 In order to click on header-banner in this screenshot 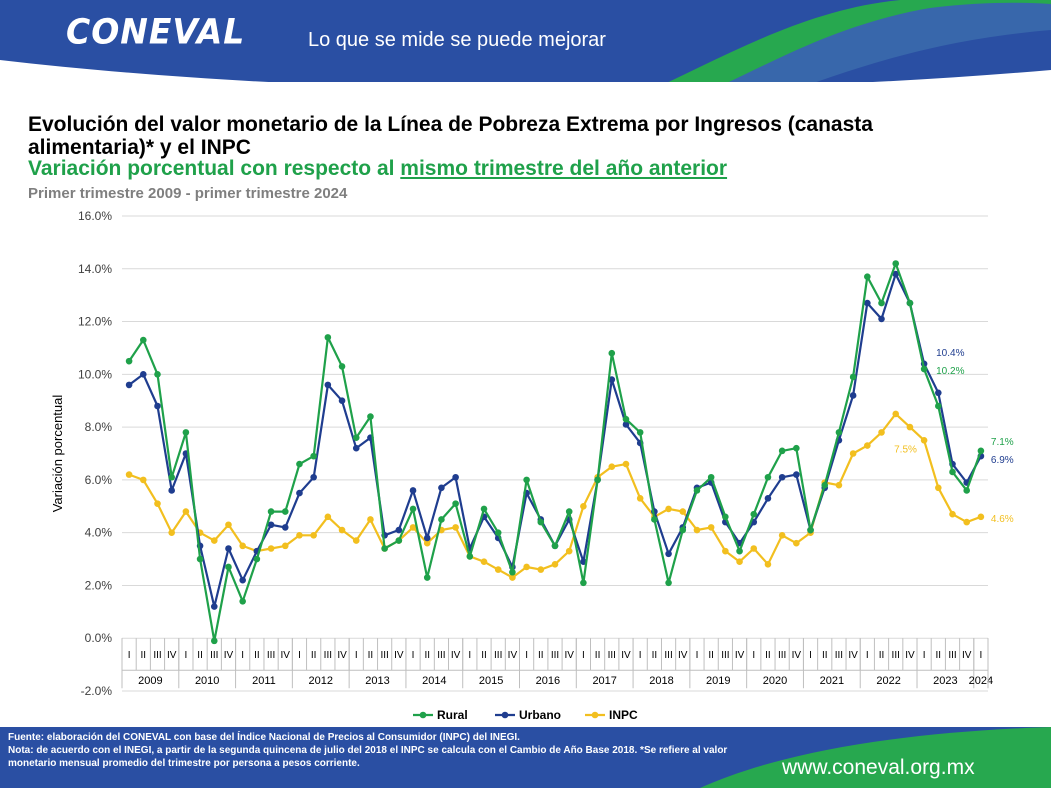, I will do `click(525, 47)`.